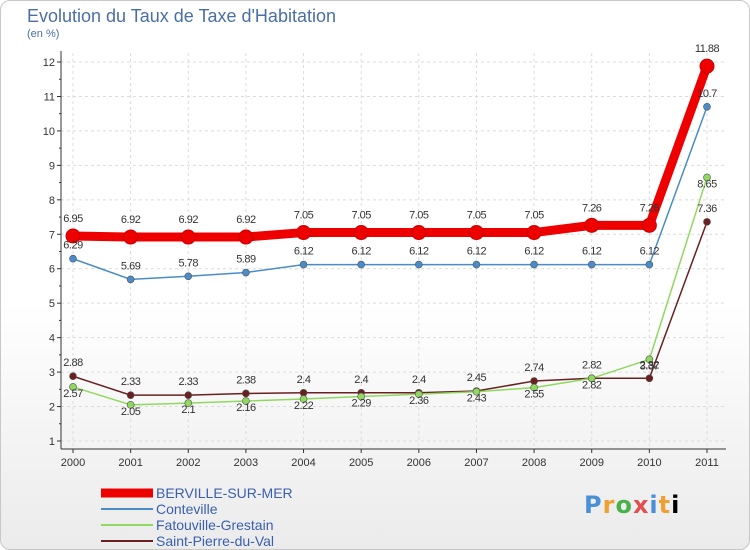  What do you see at coordinates (73, 363) in the screenshot?
I see `data-label: 2.88` at bounding box center [73, 363].